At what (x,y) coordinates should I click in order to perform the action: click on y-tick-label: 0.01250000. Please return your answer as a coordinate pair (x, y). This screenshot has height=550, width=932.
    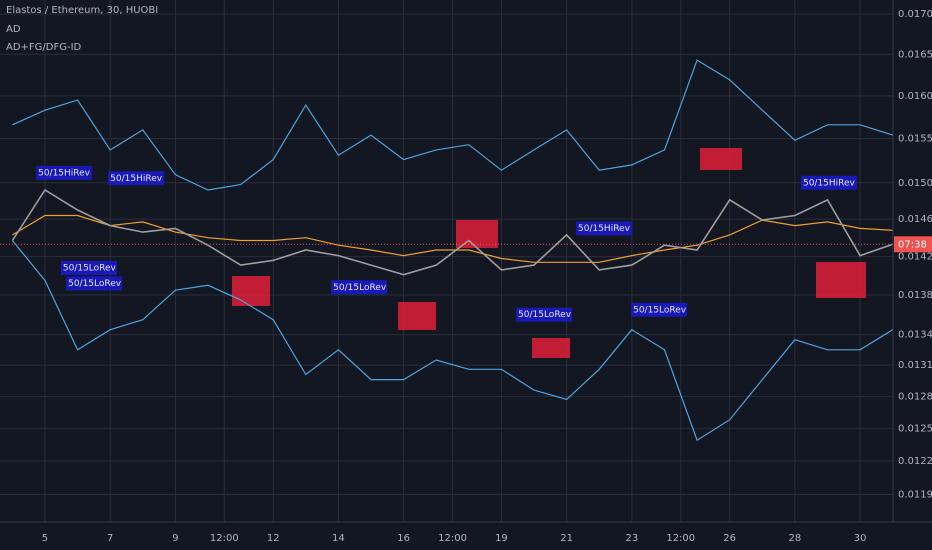
    Looking at the image, I should click on (915, 428).